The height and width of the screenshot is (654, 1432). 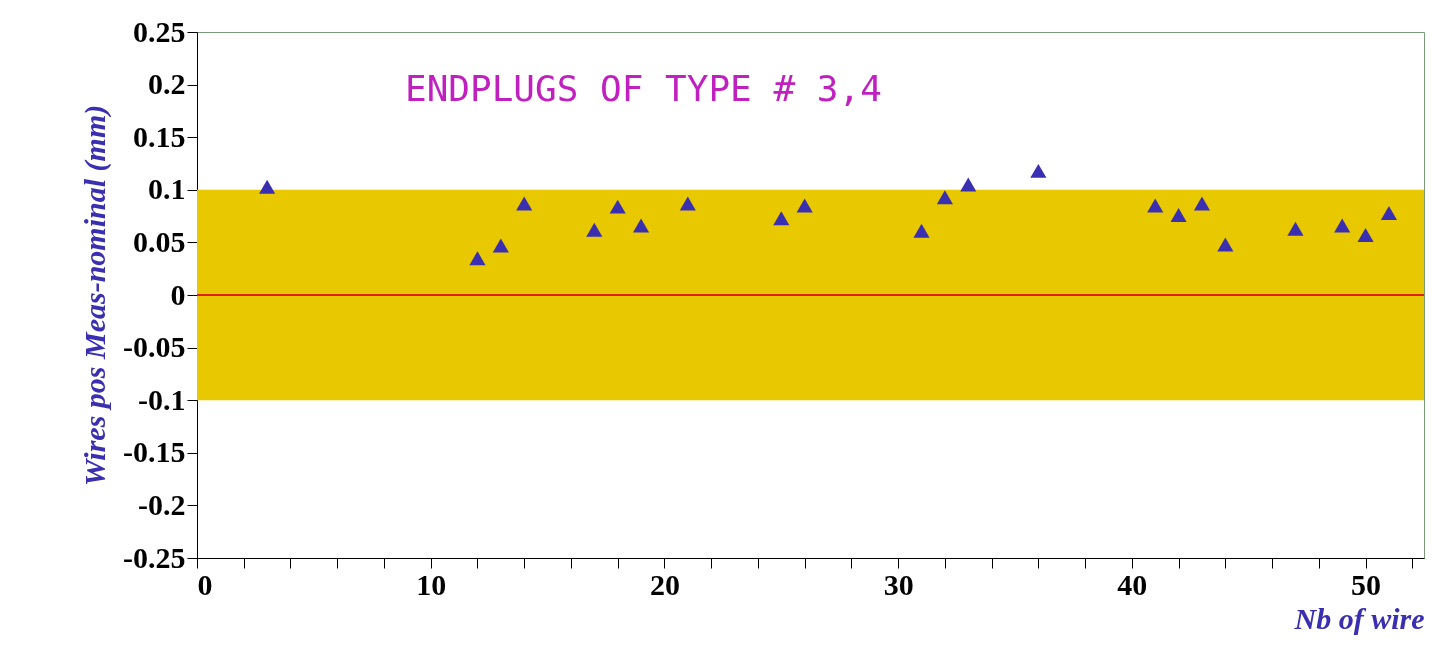 What do you see at coordinates (643, 88) in the screenshot?
I see `annotation: ENDPLUGS OF TYPE # 3,4` at bounding box center [643, 88].